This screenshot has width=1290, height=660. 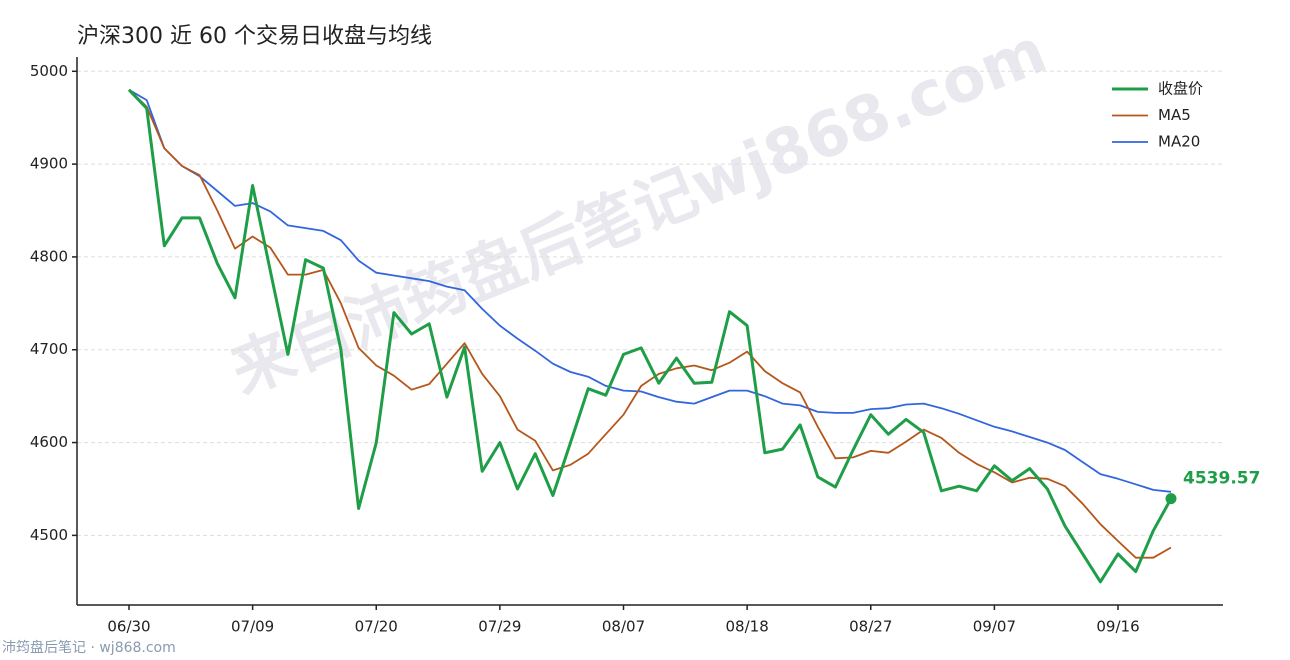 I want to click on x-tick-label: 08/07, so click(x=623, y=627).